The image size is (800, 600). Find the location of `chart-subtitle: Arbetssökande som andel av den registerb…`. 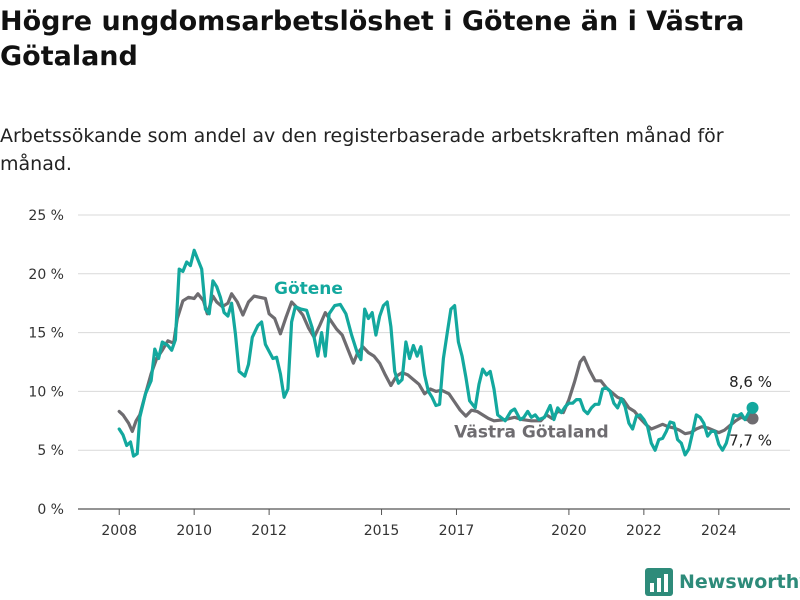

chart-subtitle: Arbetssökande som andel av den registerb… is located at coordinates (362, 150).